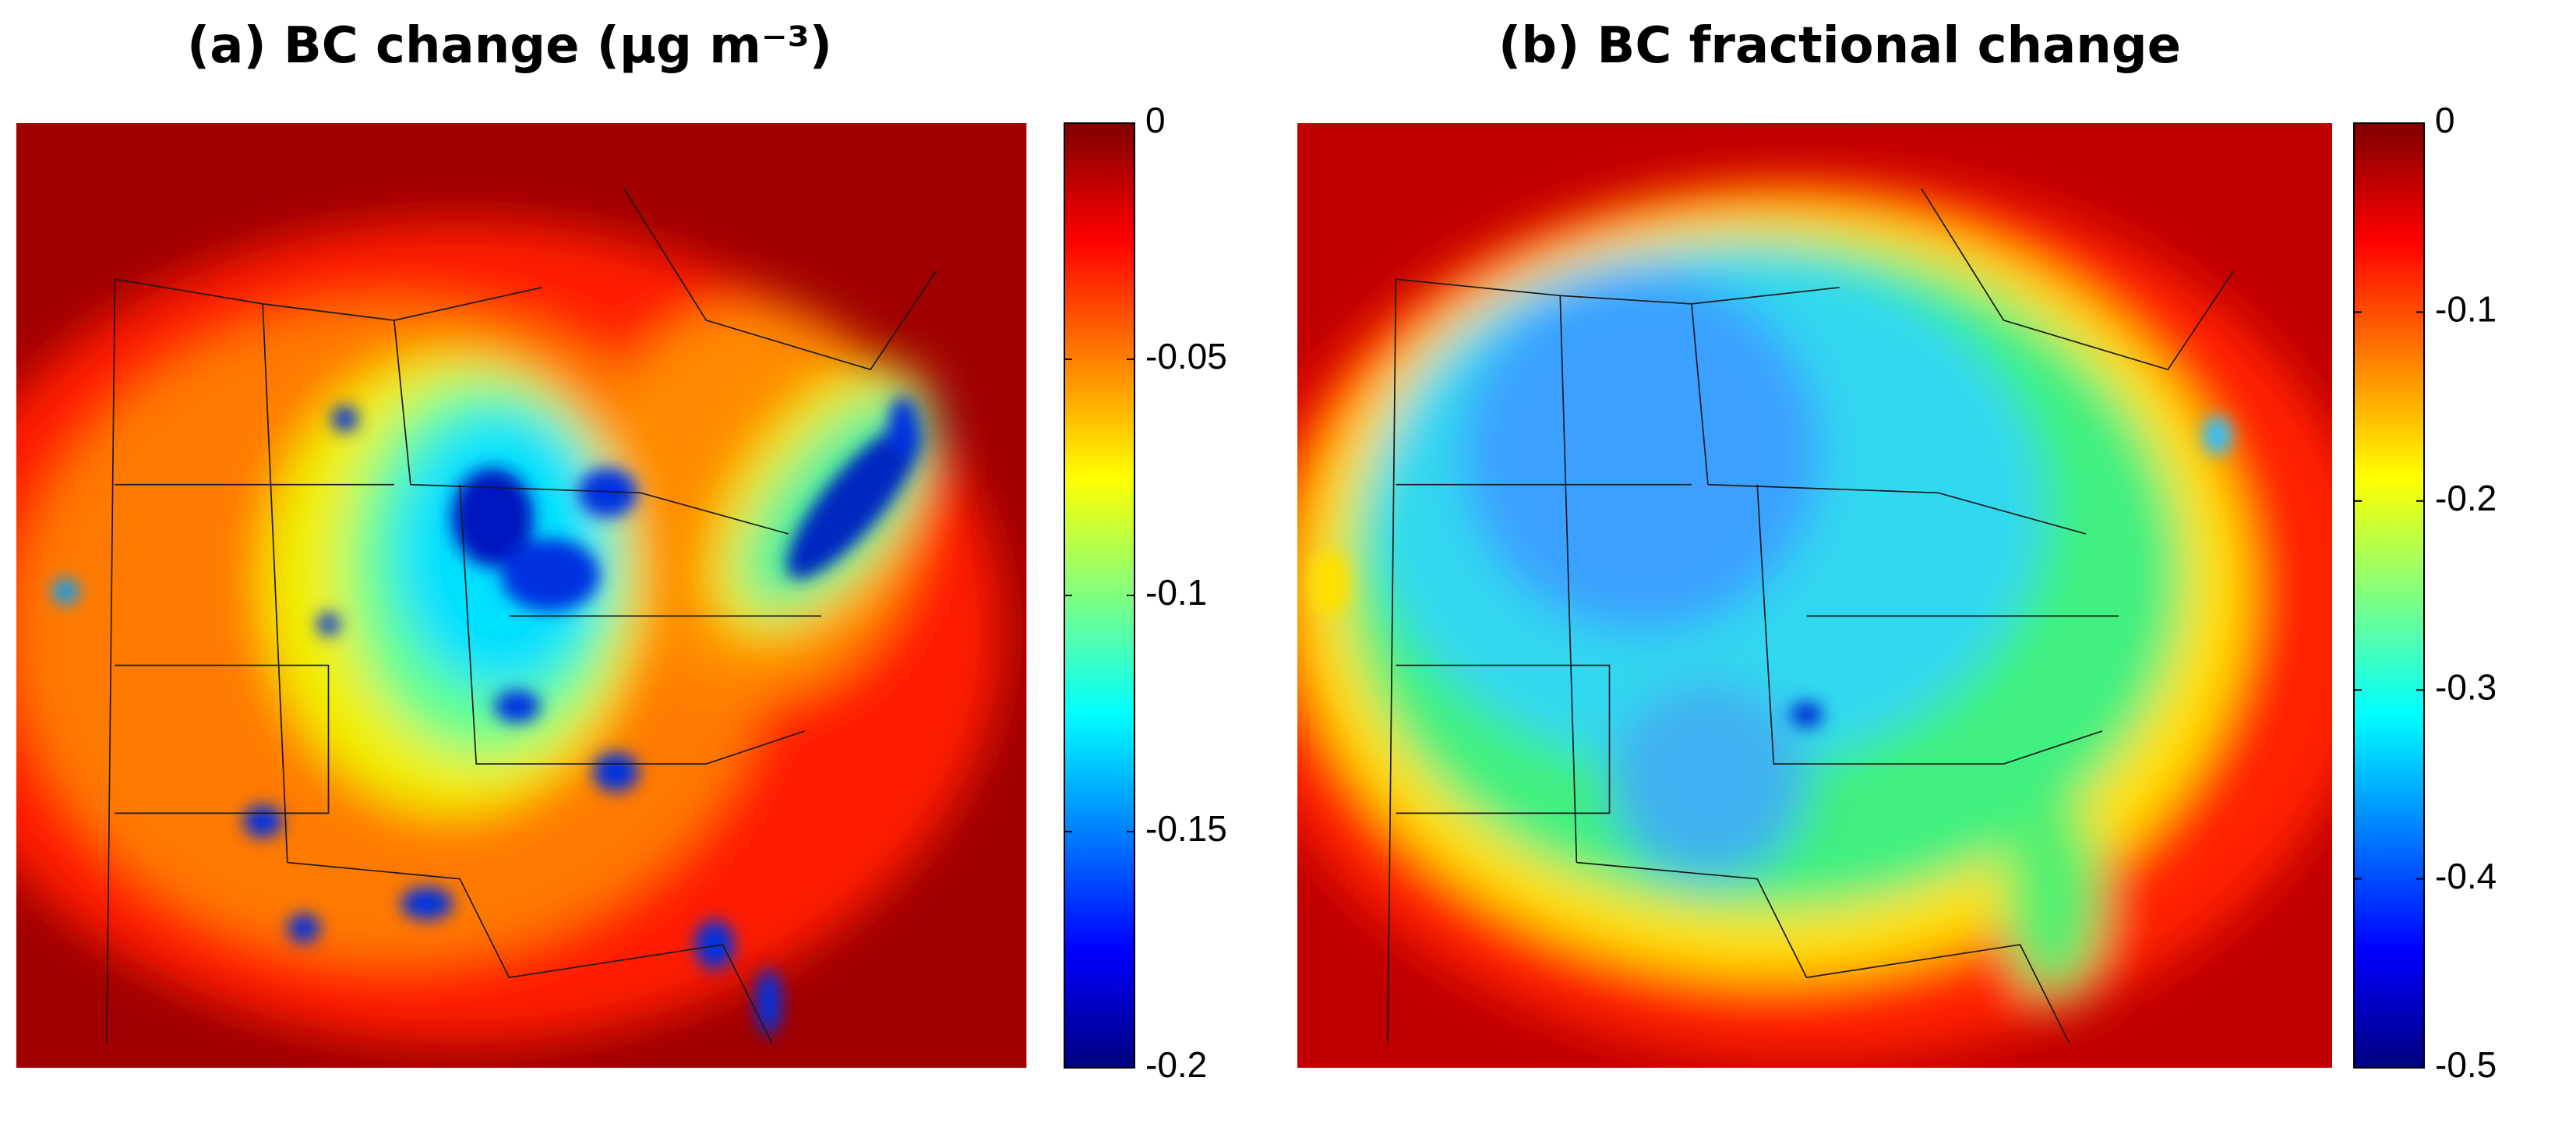 Image resolution: width=2576 pixels, height=1127 pixels. What do you see at coordinates (509, 46) in the screenshot?
I see `panel-title: (a) BC change (μg m⁻³)` at bounding box center [509, 46].